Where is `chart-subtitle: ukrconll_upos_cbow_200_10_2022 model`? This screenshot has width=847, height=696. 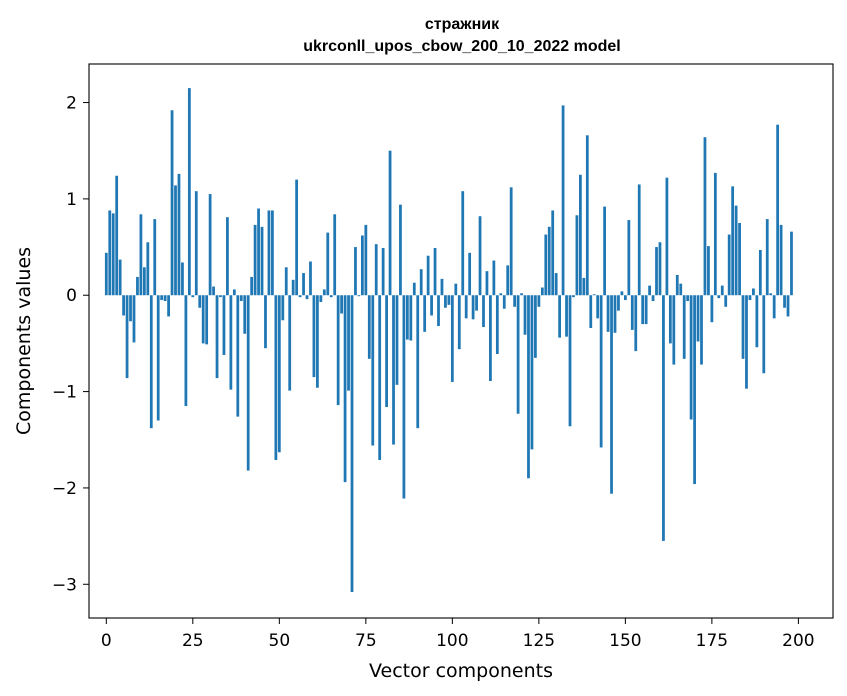 chart-subtitle: ukrconll_upos_cbow_200_10_2022 model is located at coordinates (461, 46).